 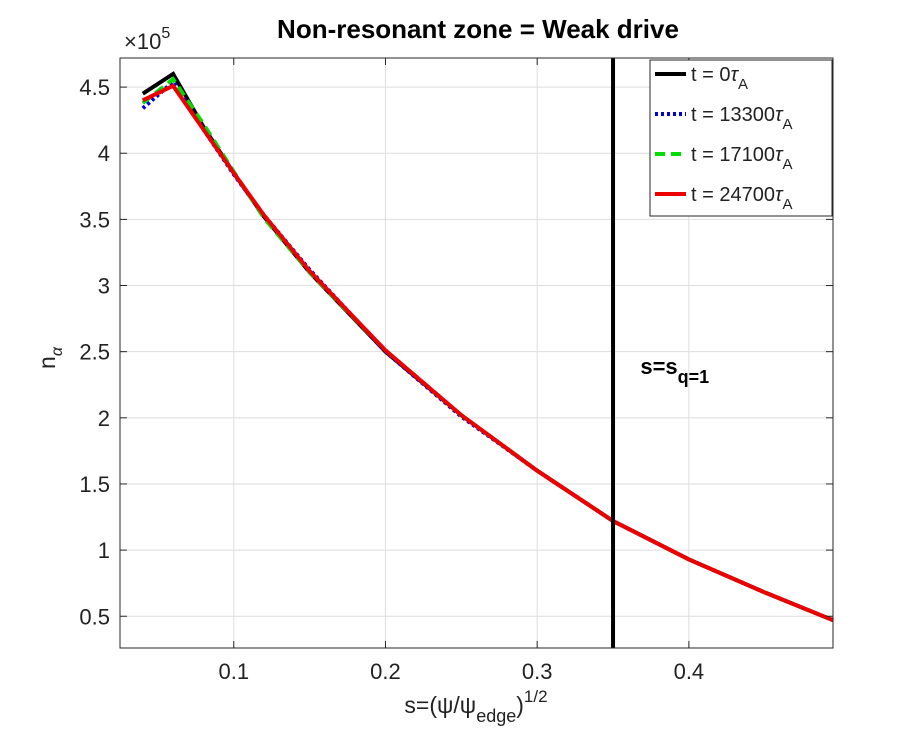 What do you see at coordinates (689, 671) in the screenshot?
I see `x-tick-label: 0.4` at bounding box center [689, 671].